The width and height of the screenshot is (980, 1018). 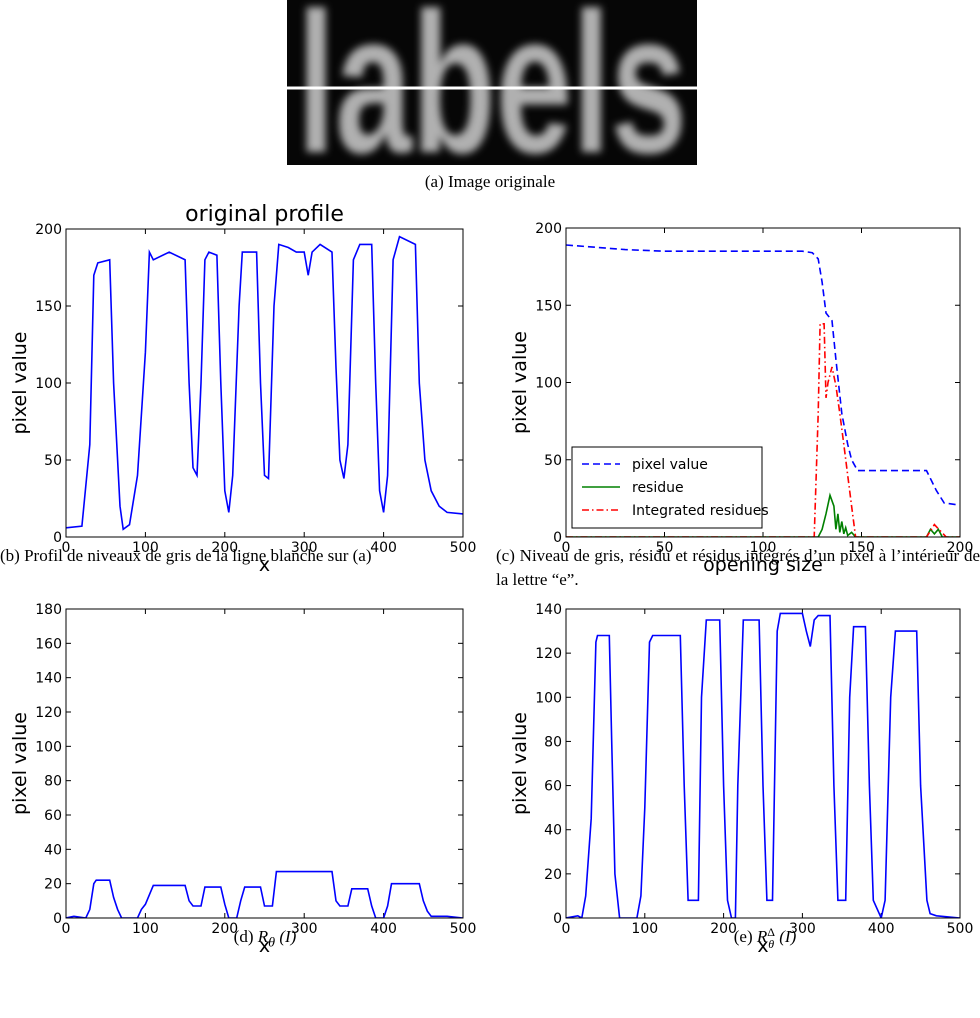 What do you see at coordinates (771, 932) in the screenshot?
I see `caption-part: Δ` at bounding box center [771, 932].